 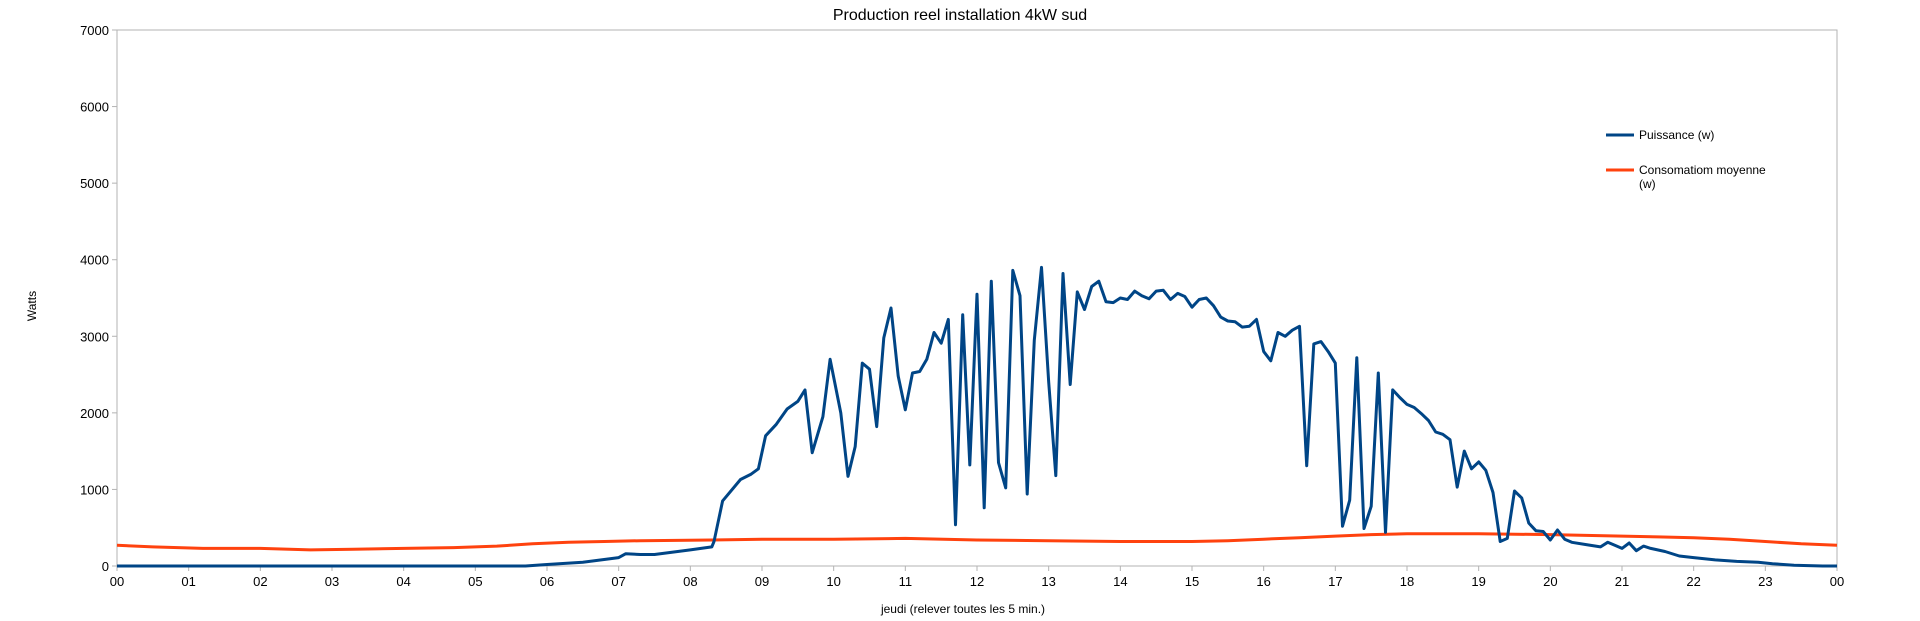 What do you see at coordinates (1676, 135) in the screenshot?
I see `legend-label: Puissance (w)` at bounding box center [1676, 135].